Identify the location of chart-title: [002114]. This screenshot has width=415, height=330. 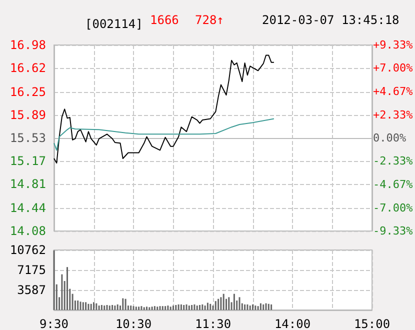
(114, 24).